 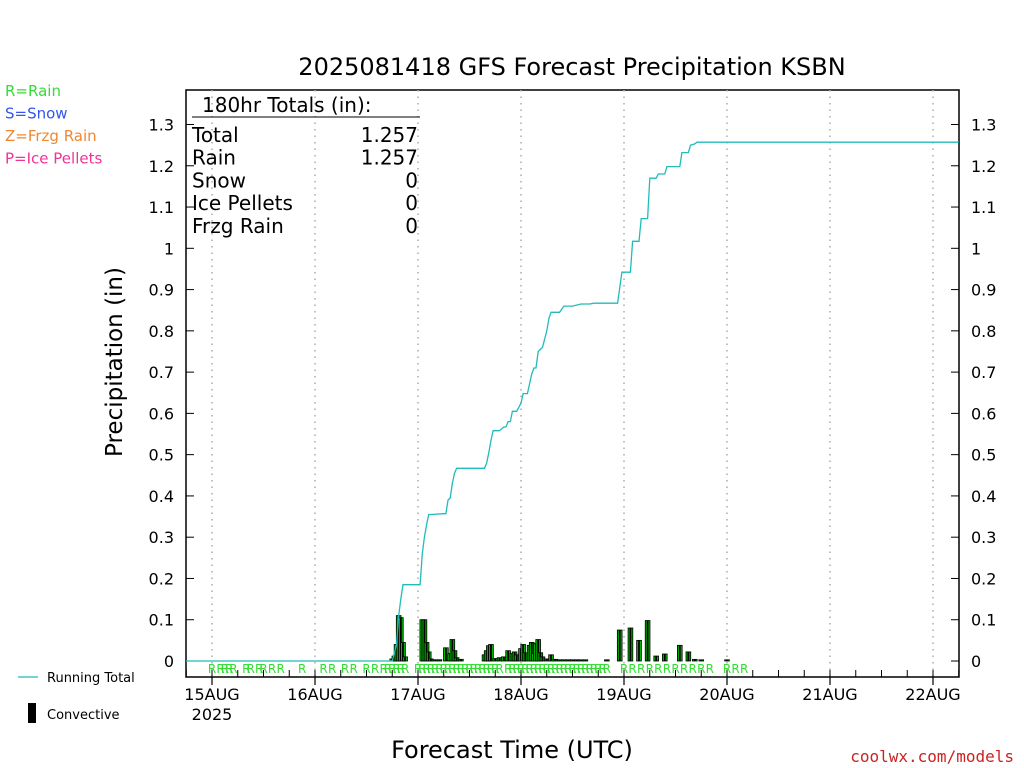 What do you see at coordinates (444, 669) in the screenshot?
I see `ptype-rain-31: R` at bounding box center [444, 669].